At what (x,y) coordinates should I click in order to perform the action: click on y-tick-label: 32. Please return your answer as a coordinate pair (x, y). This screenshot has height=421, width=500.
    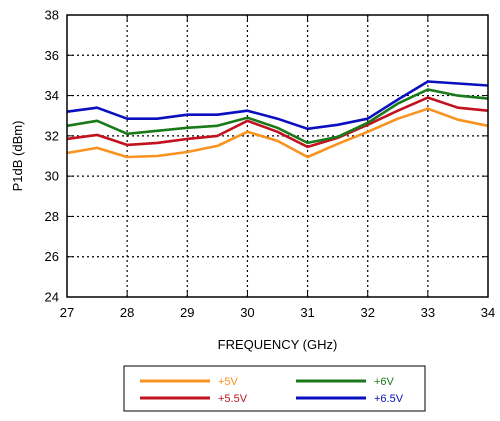
    Looking at the image, I should click on (52, 135).